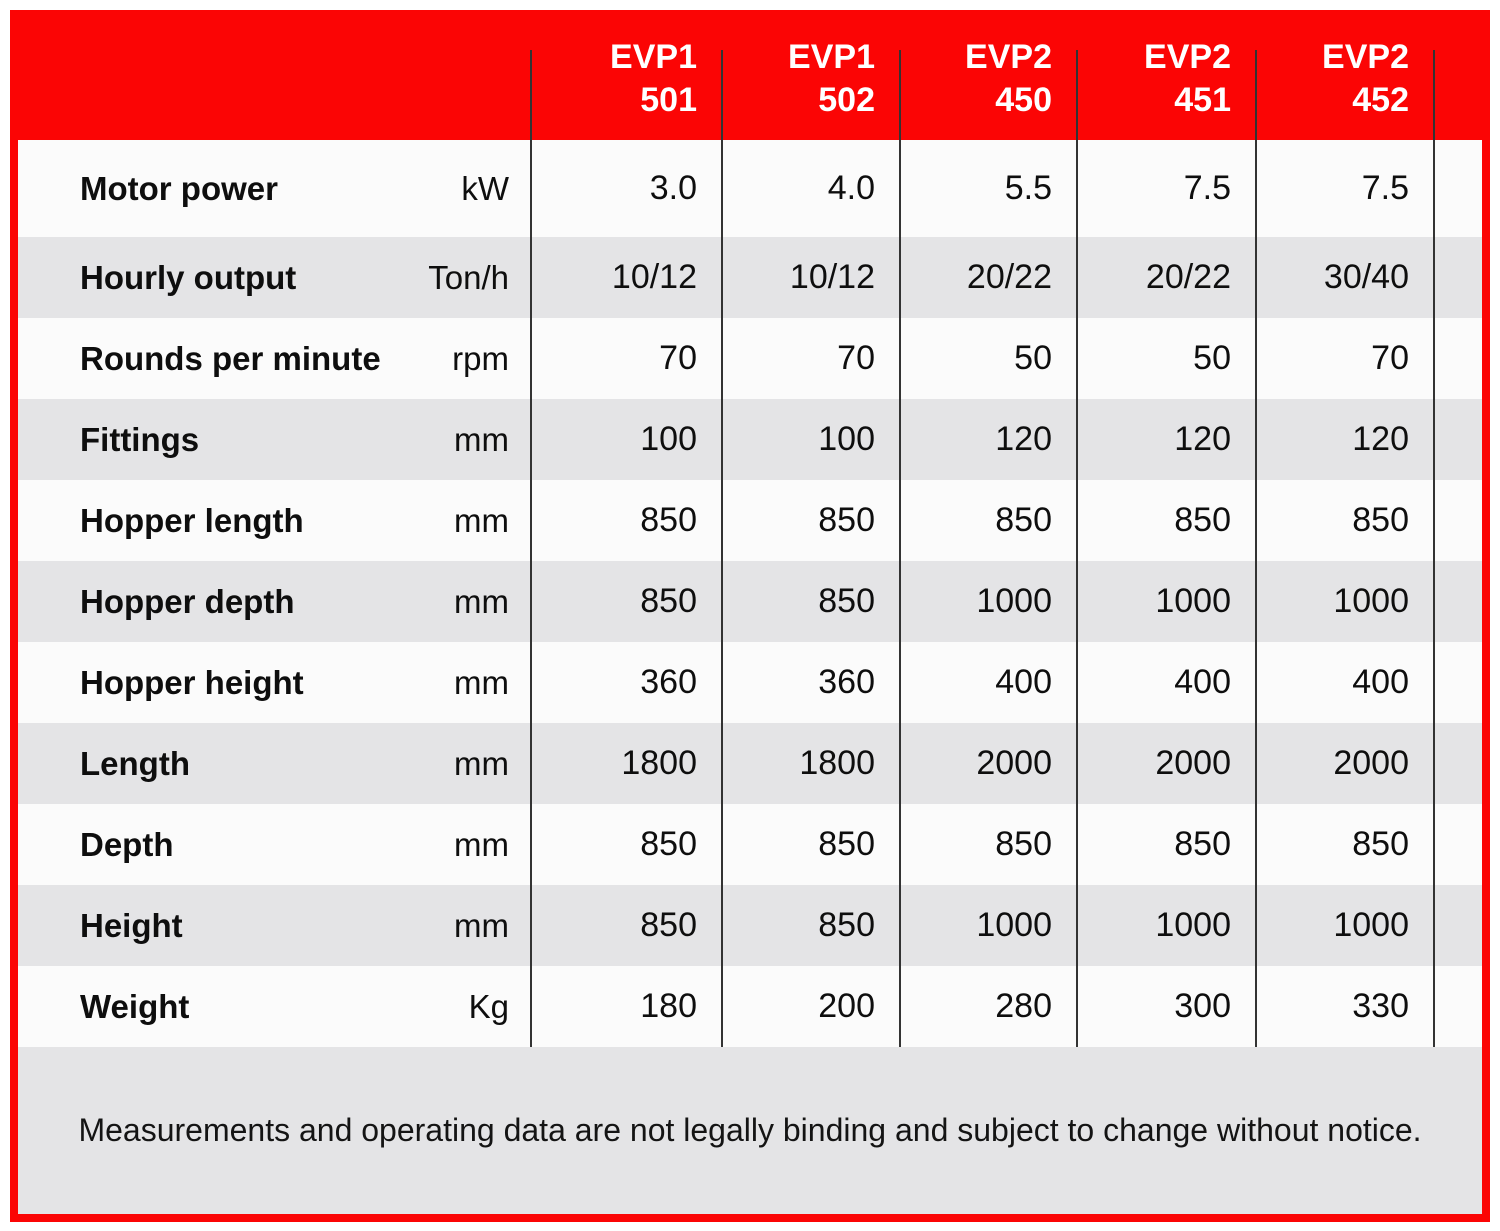  Describe the element at coordinates (750, 601) in the screenshot. I see `spec-row-hopper-depth: Hopper depth mm 850 850 1000 1000 1000` at that location.